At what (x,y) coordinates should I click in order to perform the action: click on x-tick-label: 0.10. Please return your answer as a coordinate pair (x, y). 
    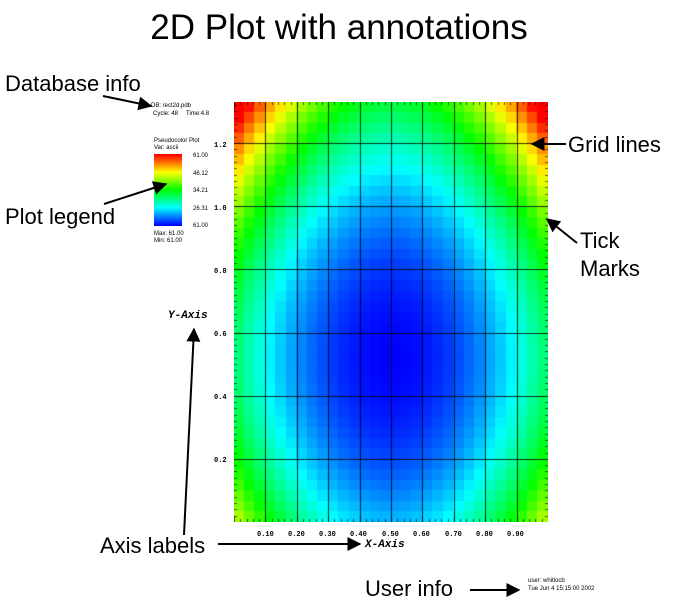
    Looking at the image, I should click on (265, 535).